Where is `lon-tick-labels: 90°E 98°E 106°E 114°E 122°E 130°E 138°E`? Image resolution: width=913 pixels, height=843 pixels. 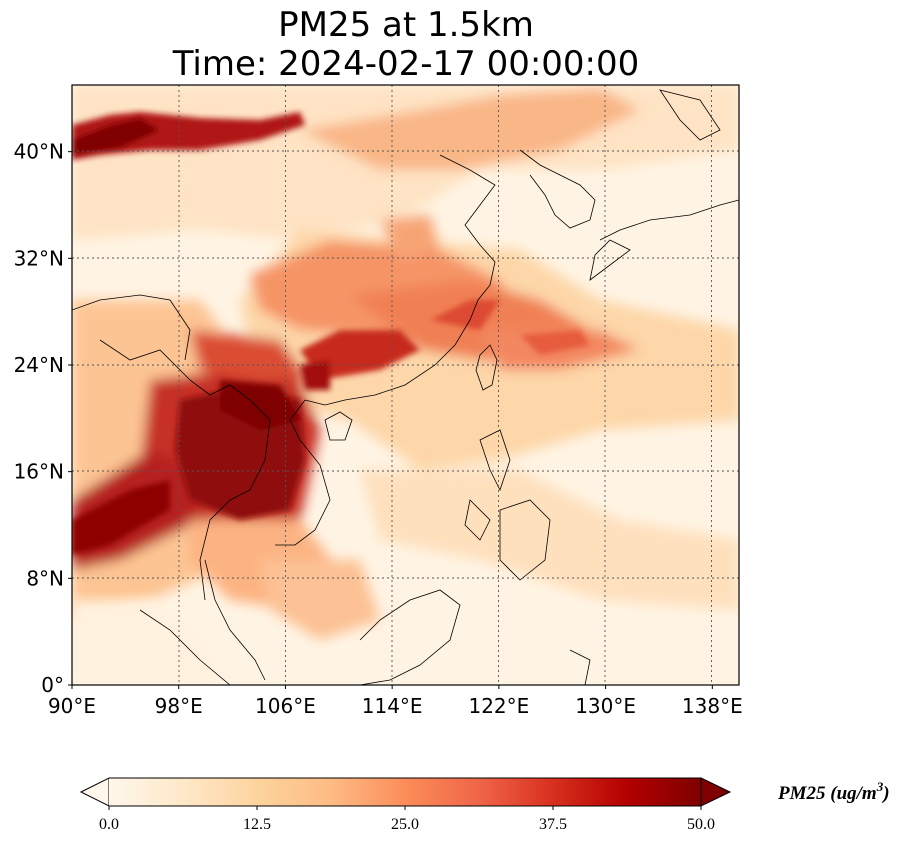 lon-tick-labels: 90°E 98°E 106°E 114°E 122°E 130°E 138°E is located at coordinates (395, 701).